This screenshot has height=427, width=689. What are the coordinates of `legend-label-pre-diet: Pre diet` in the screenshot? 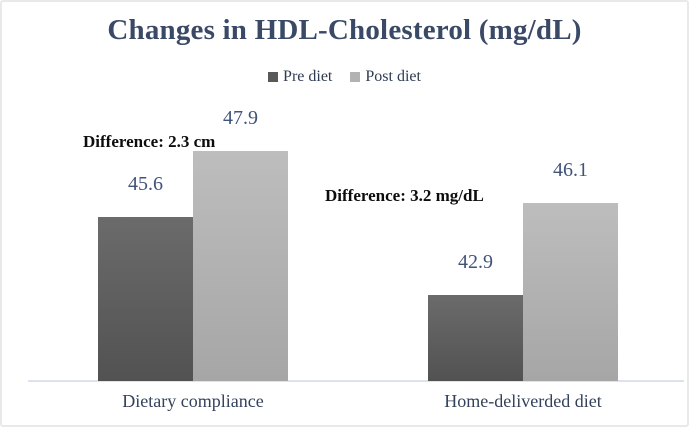 It's located at (308, 76).